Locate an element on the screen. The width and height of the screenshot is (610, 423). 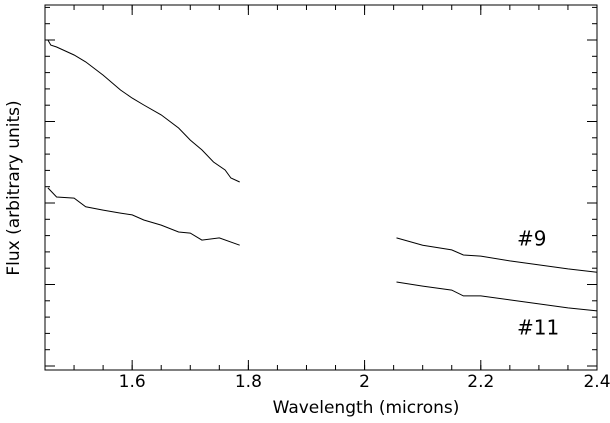
series-label: #9 is located at coordinates (531, 239).